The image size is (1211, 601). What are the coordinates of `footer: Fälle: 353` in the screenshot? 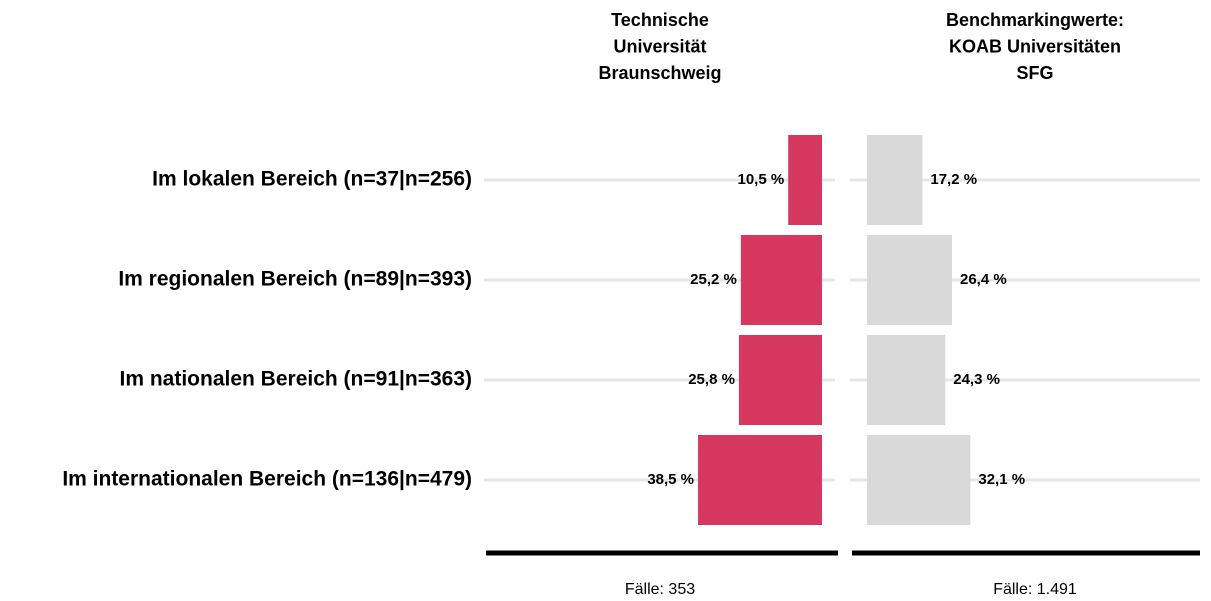 It's located at (660, 589).